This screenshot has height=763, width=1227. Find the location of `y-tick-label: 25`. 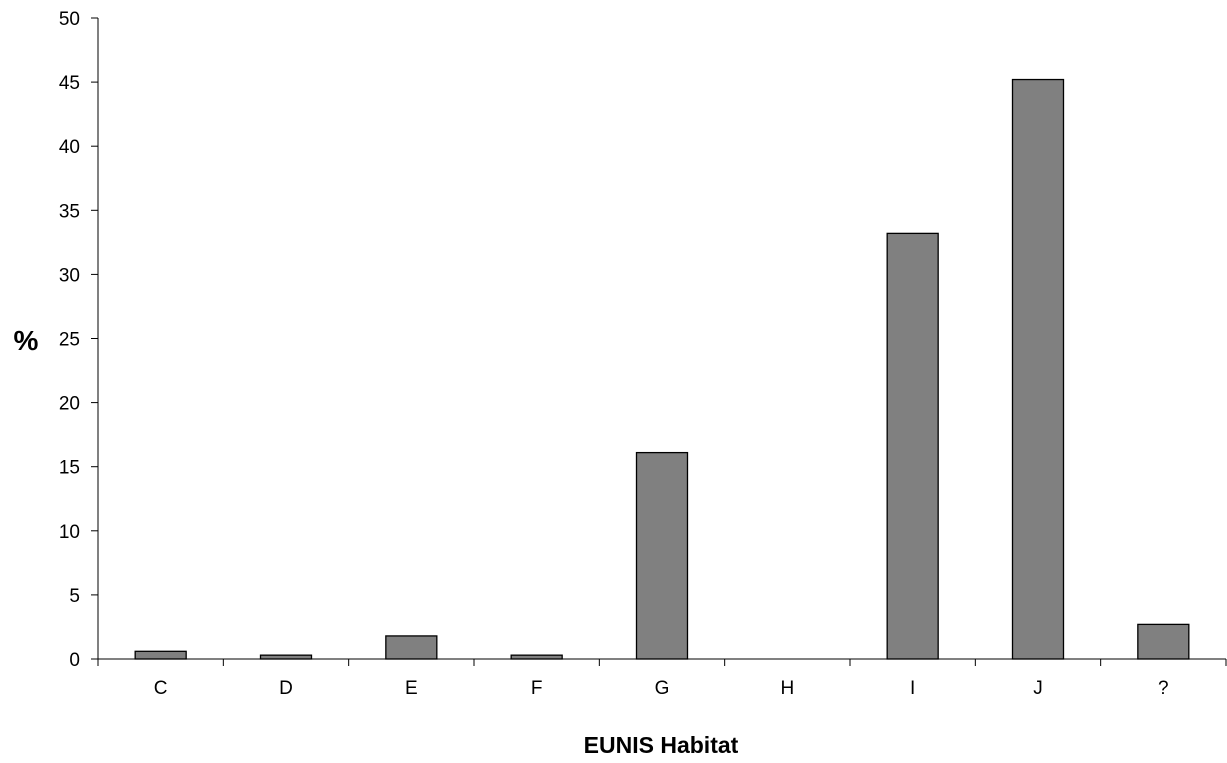

y-tick-label: 25 is located at coordinates (69, 340).